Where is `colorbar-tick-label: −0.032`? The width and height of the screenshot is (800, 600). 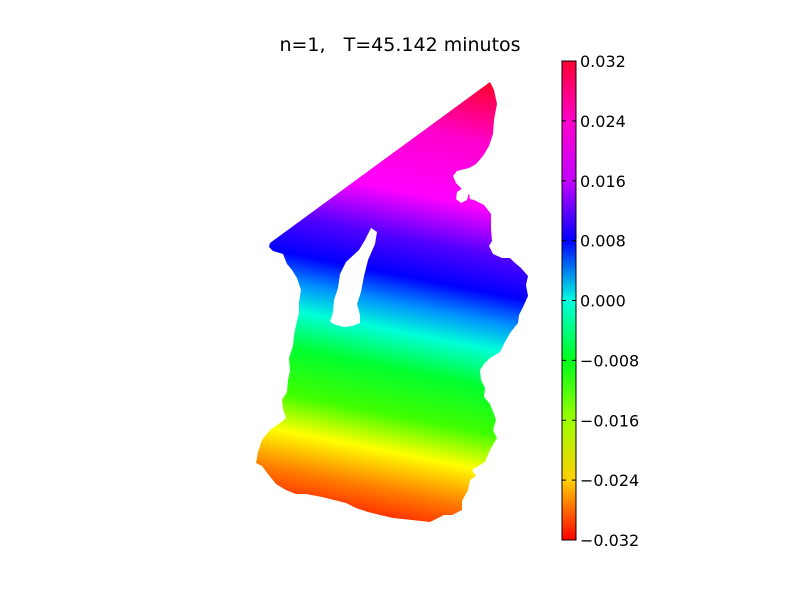 colorbar-tick-label: −0.032 is located at coordinates (609, 540).